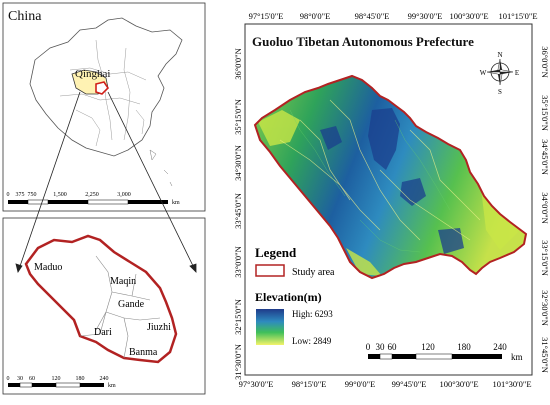  I want to click on main-scale-bar: 0 30 60 120 180 240 km, so click(444, 352).